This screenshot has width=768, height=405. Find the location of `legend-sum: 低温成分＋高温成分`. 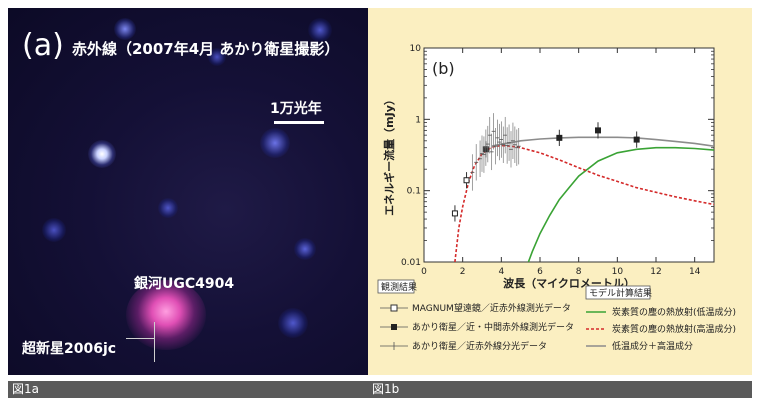

legend-sum: 低温成分＋高温成分 is located at coordinates (639, 346).